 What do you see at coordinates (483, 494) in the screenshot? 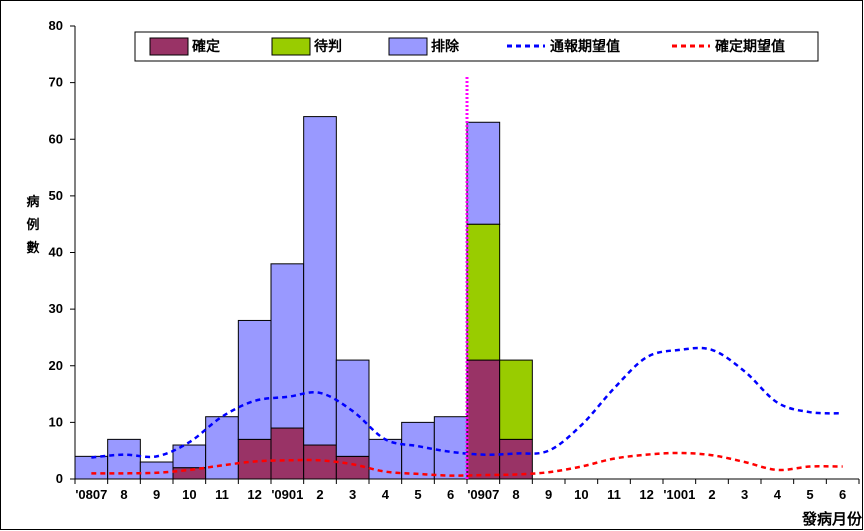
I see `x-tick-label: '0907` at bounding box center [483, 494].